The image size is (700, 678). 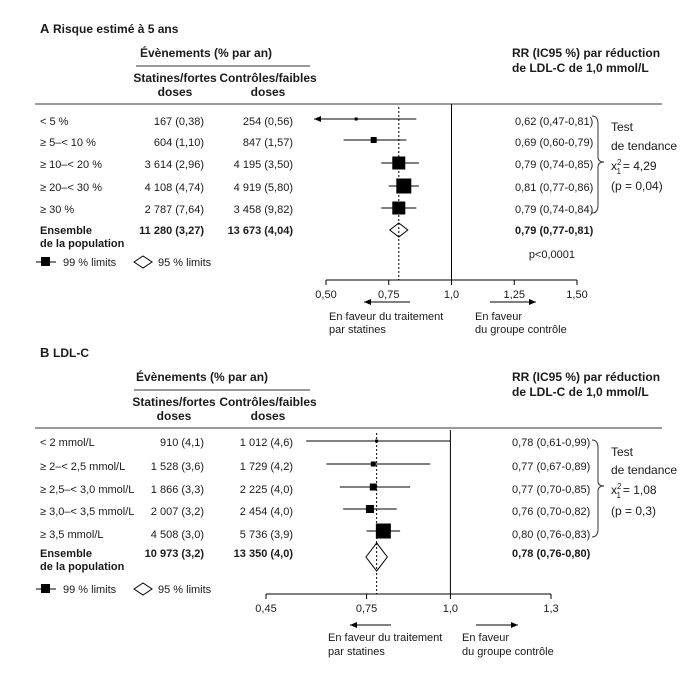 What do you see at coordinates (268, 122) in the screenshot?
I see `row-control-events: 254 (0,56)` at bounding box center [268, 122].